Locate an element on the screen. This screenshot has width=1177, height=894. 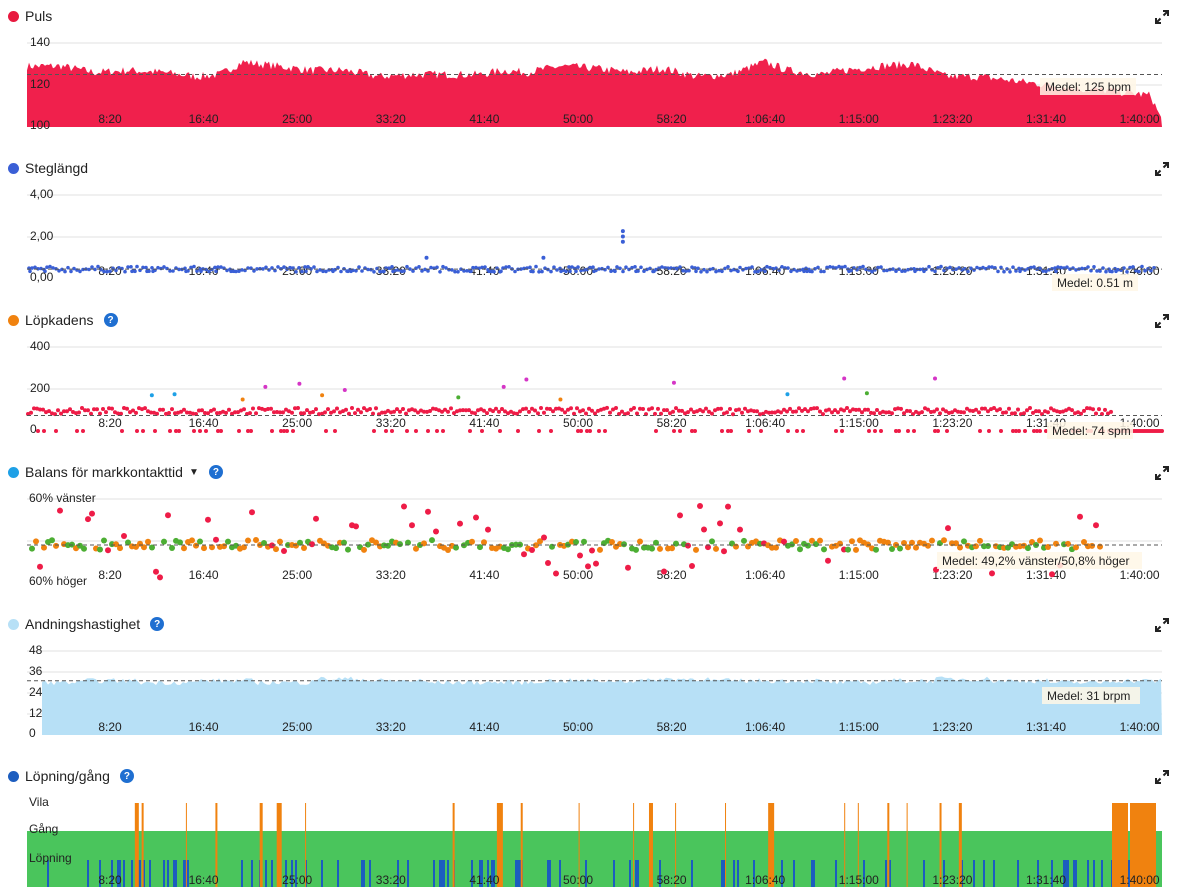
x-tick-label: 1:23:20 is located at coordinates (952, 727).